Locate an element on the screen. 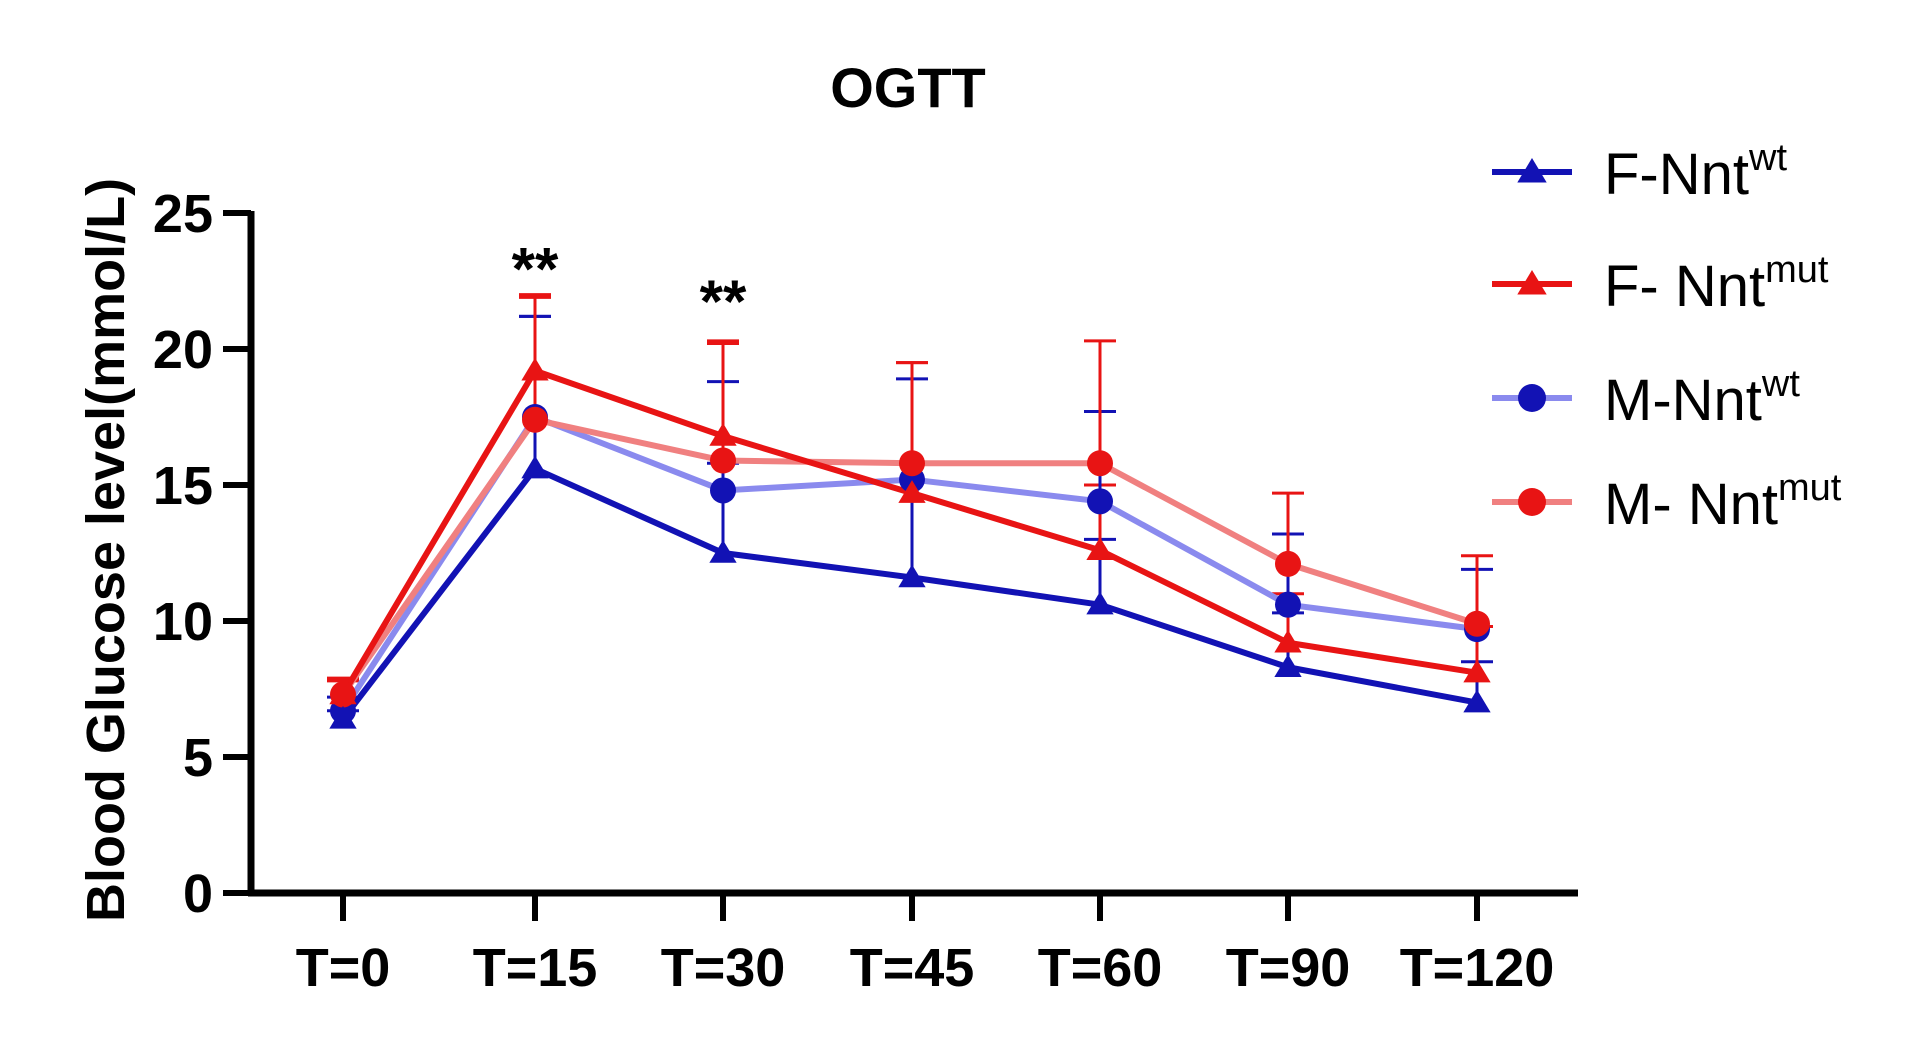 The image size is (1920, 1043). x-tick-label: T=120 is located at coordinates (1477, 968).